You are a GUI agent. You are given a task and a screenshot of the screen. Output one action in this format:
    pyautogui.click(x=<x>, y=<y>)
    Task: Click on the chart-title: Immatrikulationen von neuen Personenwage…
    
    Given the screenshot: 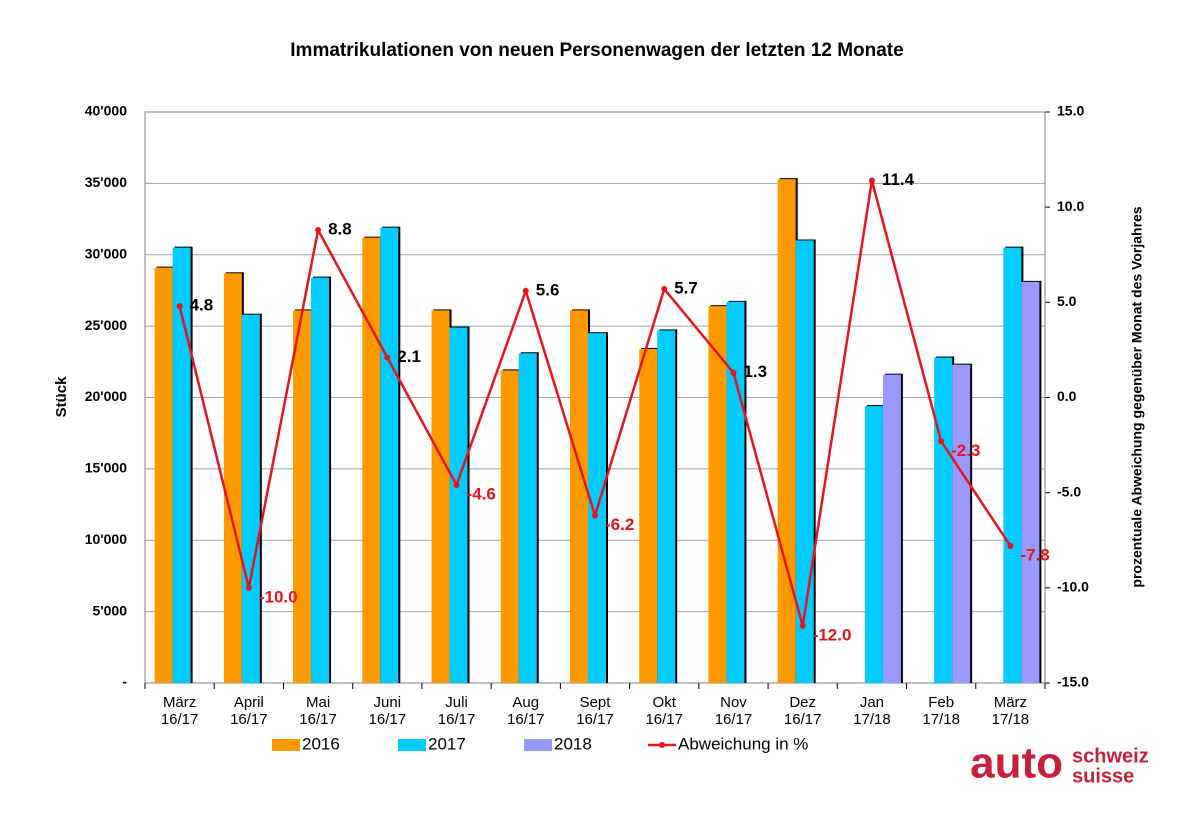 What is the action you would take?
    pyautogui.click(x=596, y=50)
    